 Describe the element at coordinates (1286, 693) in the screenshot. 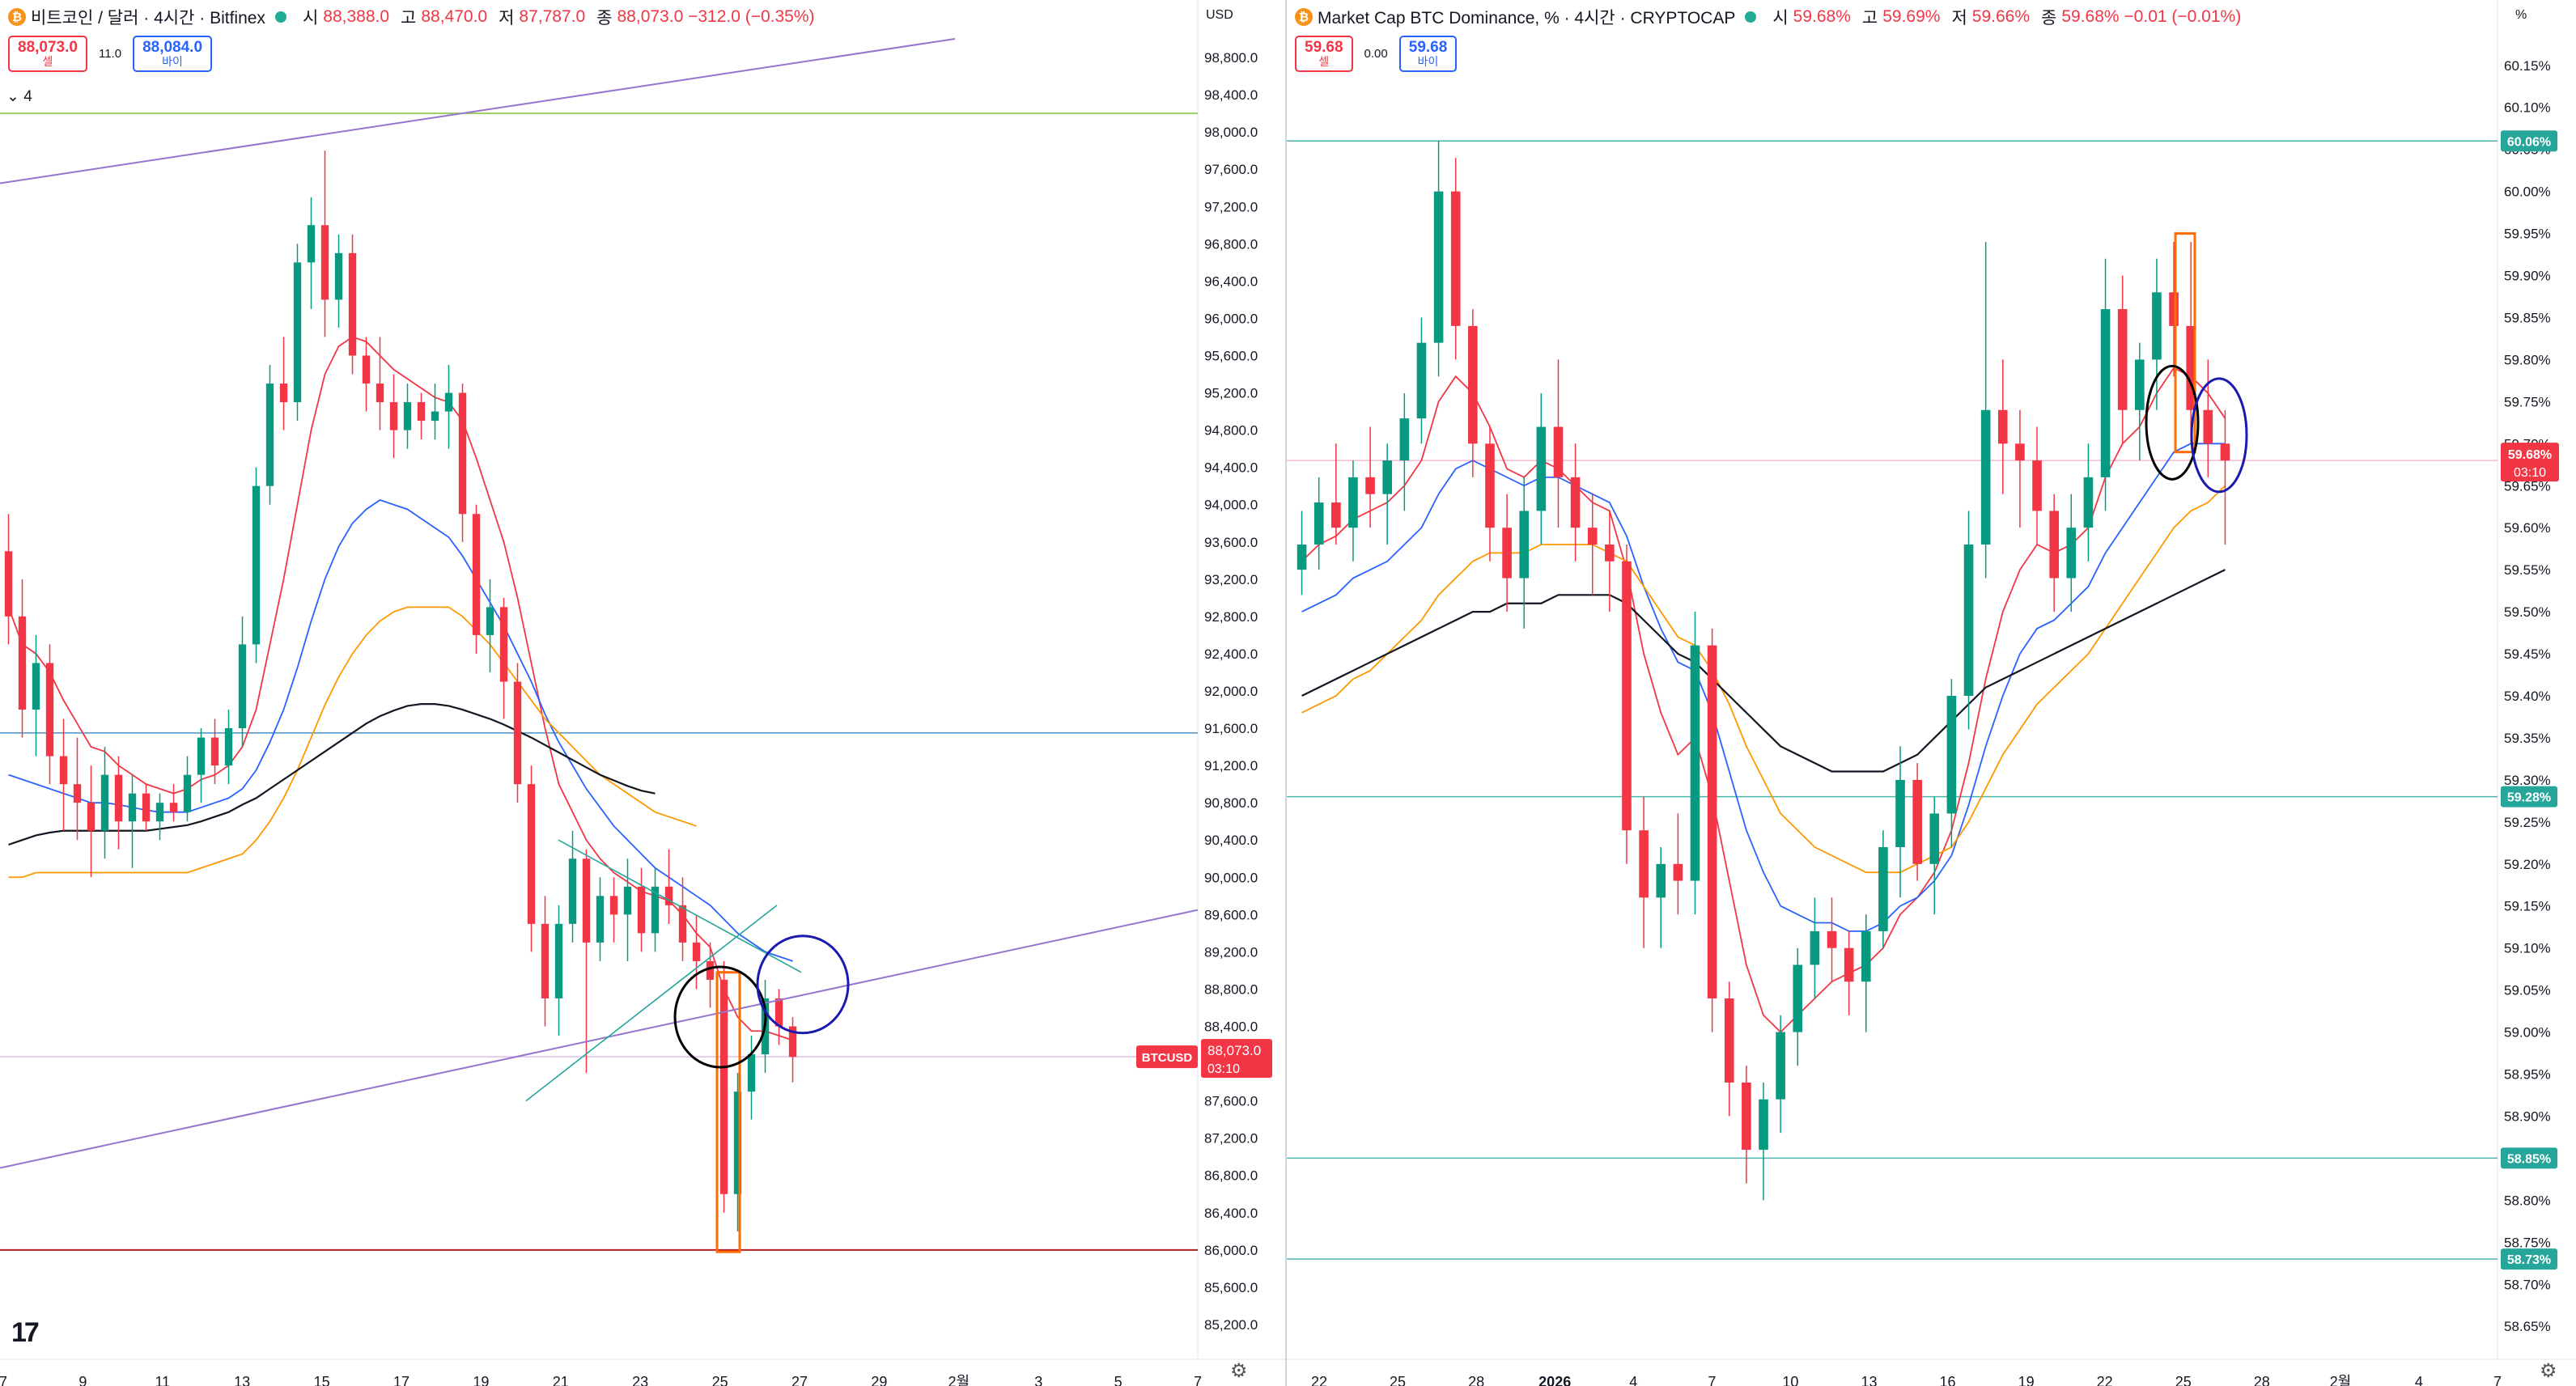

I see `pane-divider` at that location.